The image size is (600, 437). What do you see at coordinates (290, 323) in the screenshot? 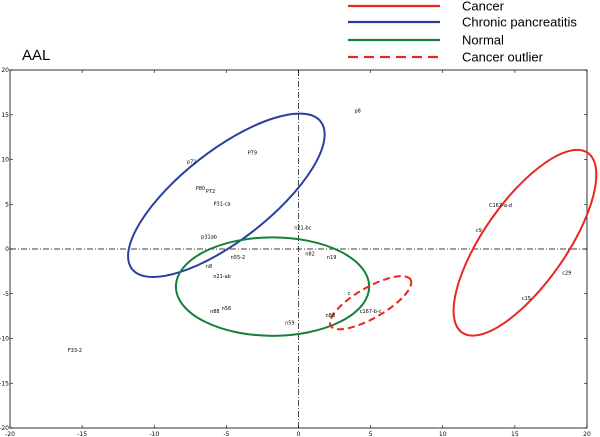
I see `point-label: n59` at bounding box center [290, 323].